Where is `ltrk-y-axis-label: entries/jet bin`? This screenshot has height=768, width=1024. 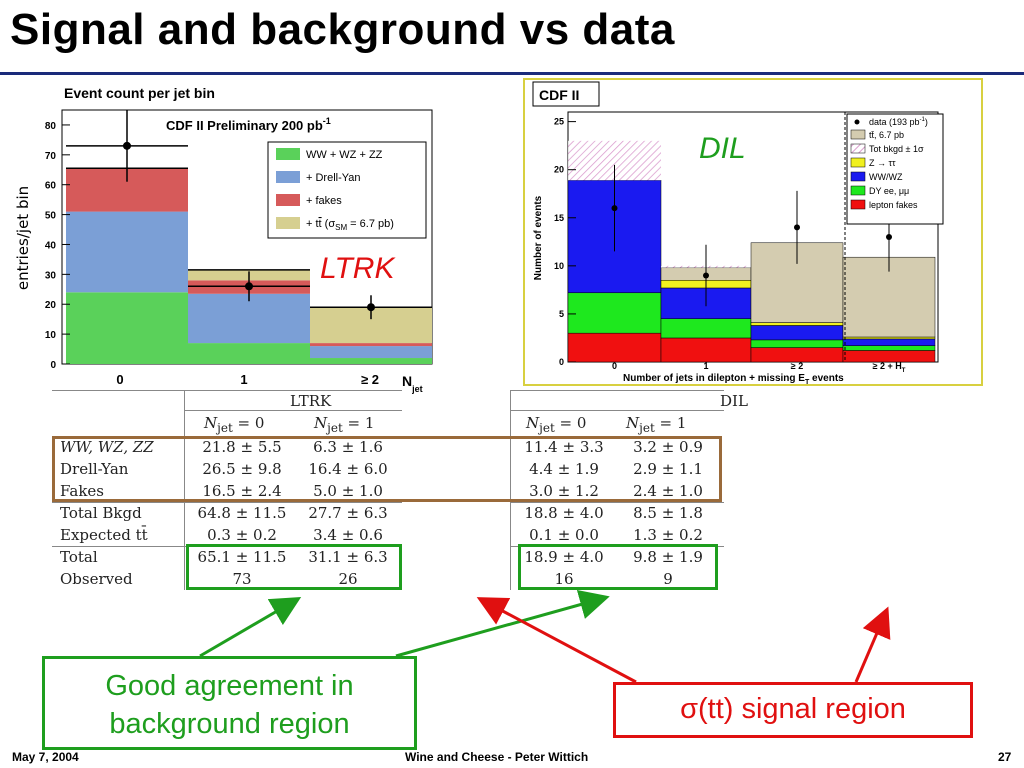
ltrk-y-axis-label: entries/jet bin is located at coordinates (23, 238).